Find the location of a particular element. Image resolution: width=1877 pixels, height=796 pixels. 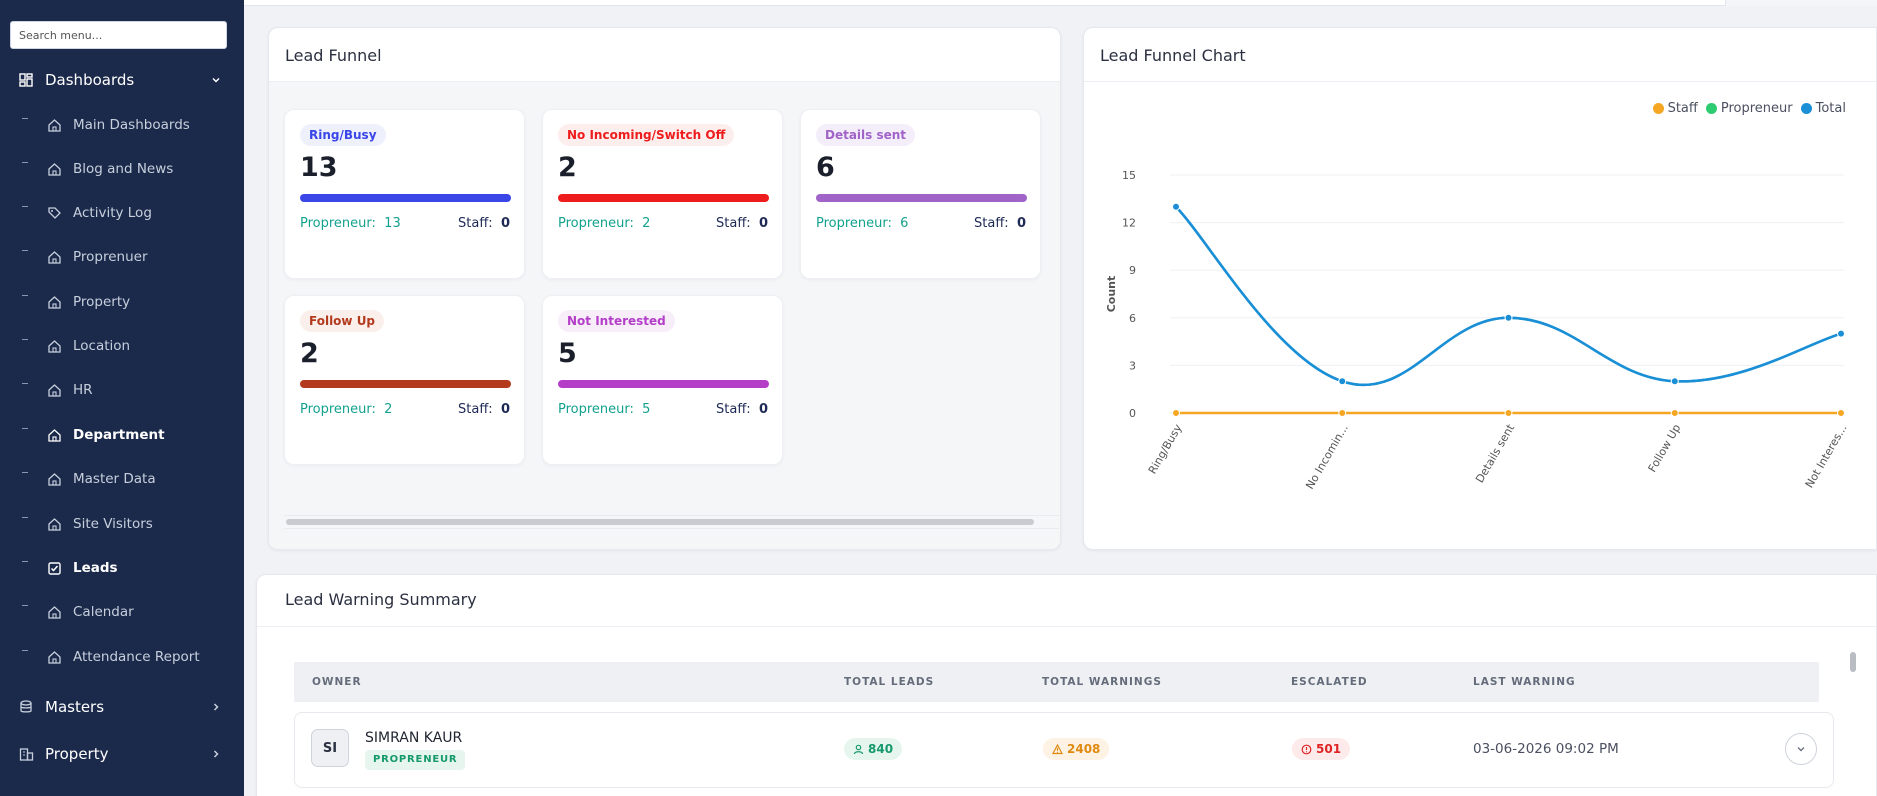

sidebar-item-hr: HR is located at coordinates (122, 391).